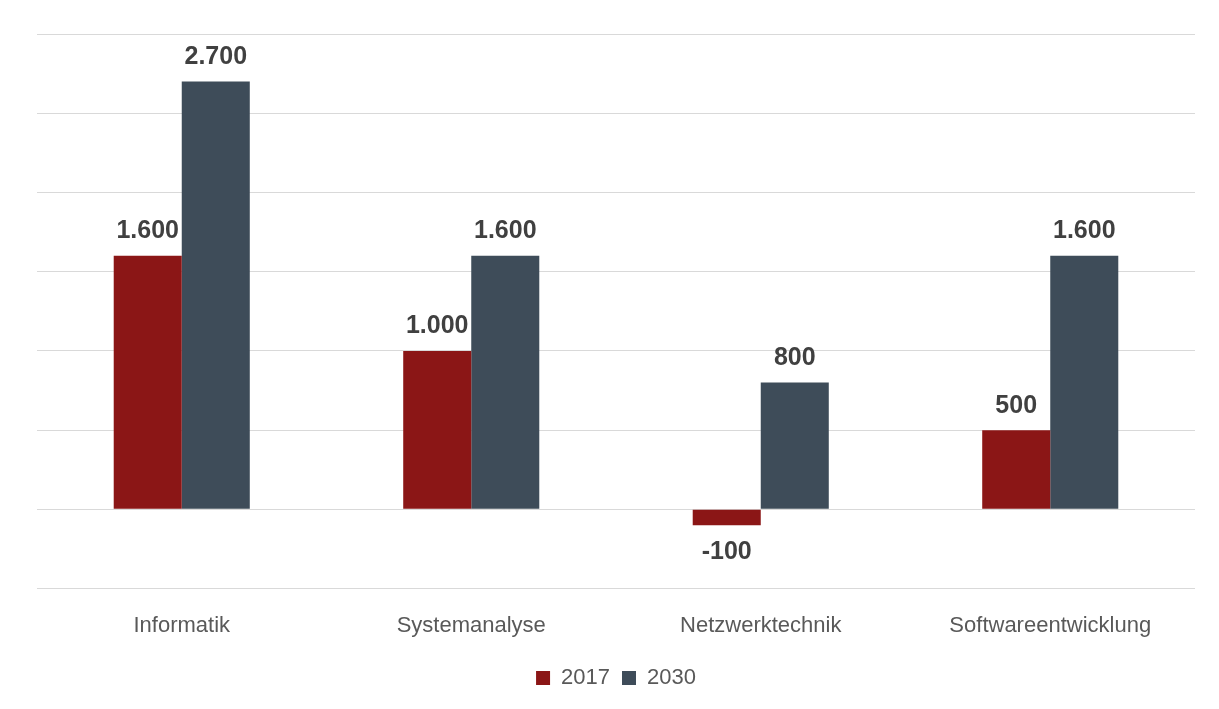 This screenshot has width=1219, height=709. What do you see at coordinates (726, 549) in the screenshot?
I see `data-label: -100` at bounding box center [726, 549].